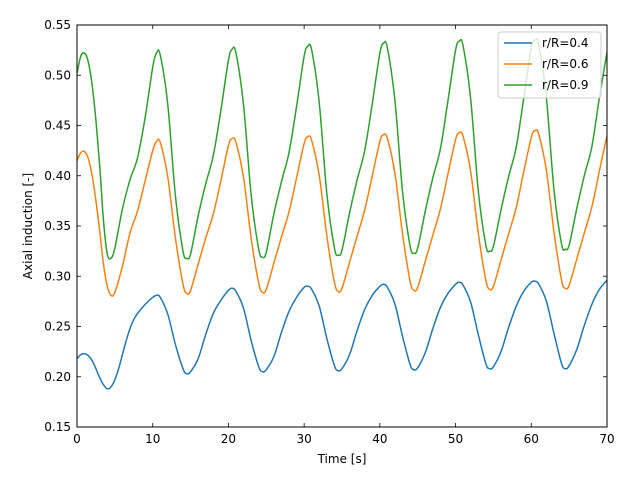 Image resolution: width=640 pixels, height=480 pixels. What do you see at coordinates (57, 226) in the screenshot?
I see `y-tick-label: 0.35` at bounding box center [57, 226].